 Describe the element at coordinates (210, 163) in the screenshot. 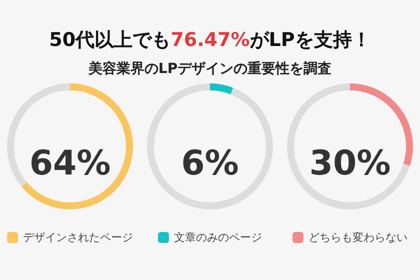

I see `text: 6%` at that location.